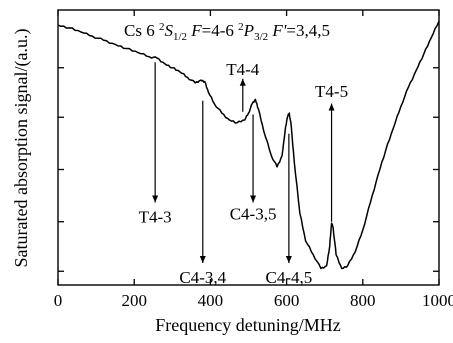 Image resolution: width=453 pixels, height=343 pixels. I want to click on chart-title: Cs 6 2S1/2 F=4-6 2P3/2 F'=3,4,5, so click(227, 32).